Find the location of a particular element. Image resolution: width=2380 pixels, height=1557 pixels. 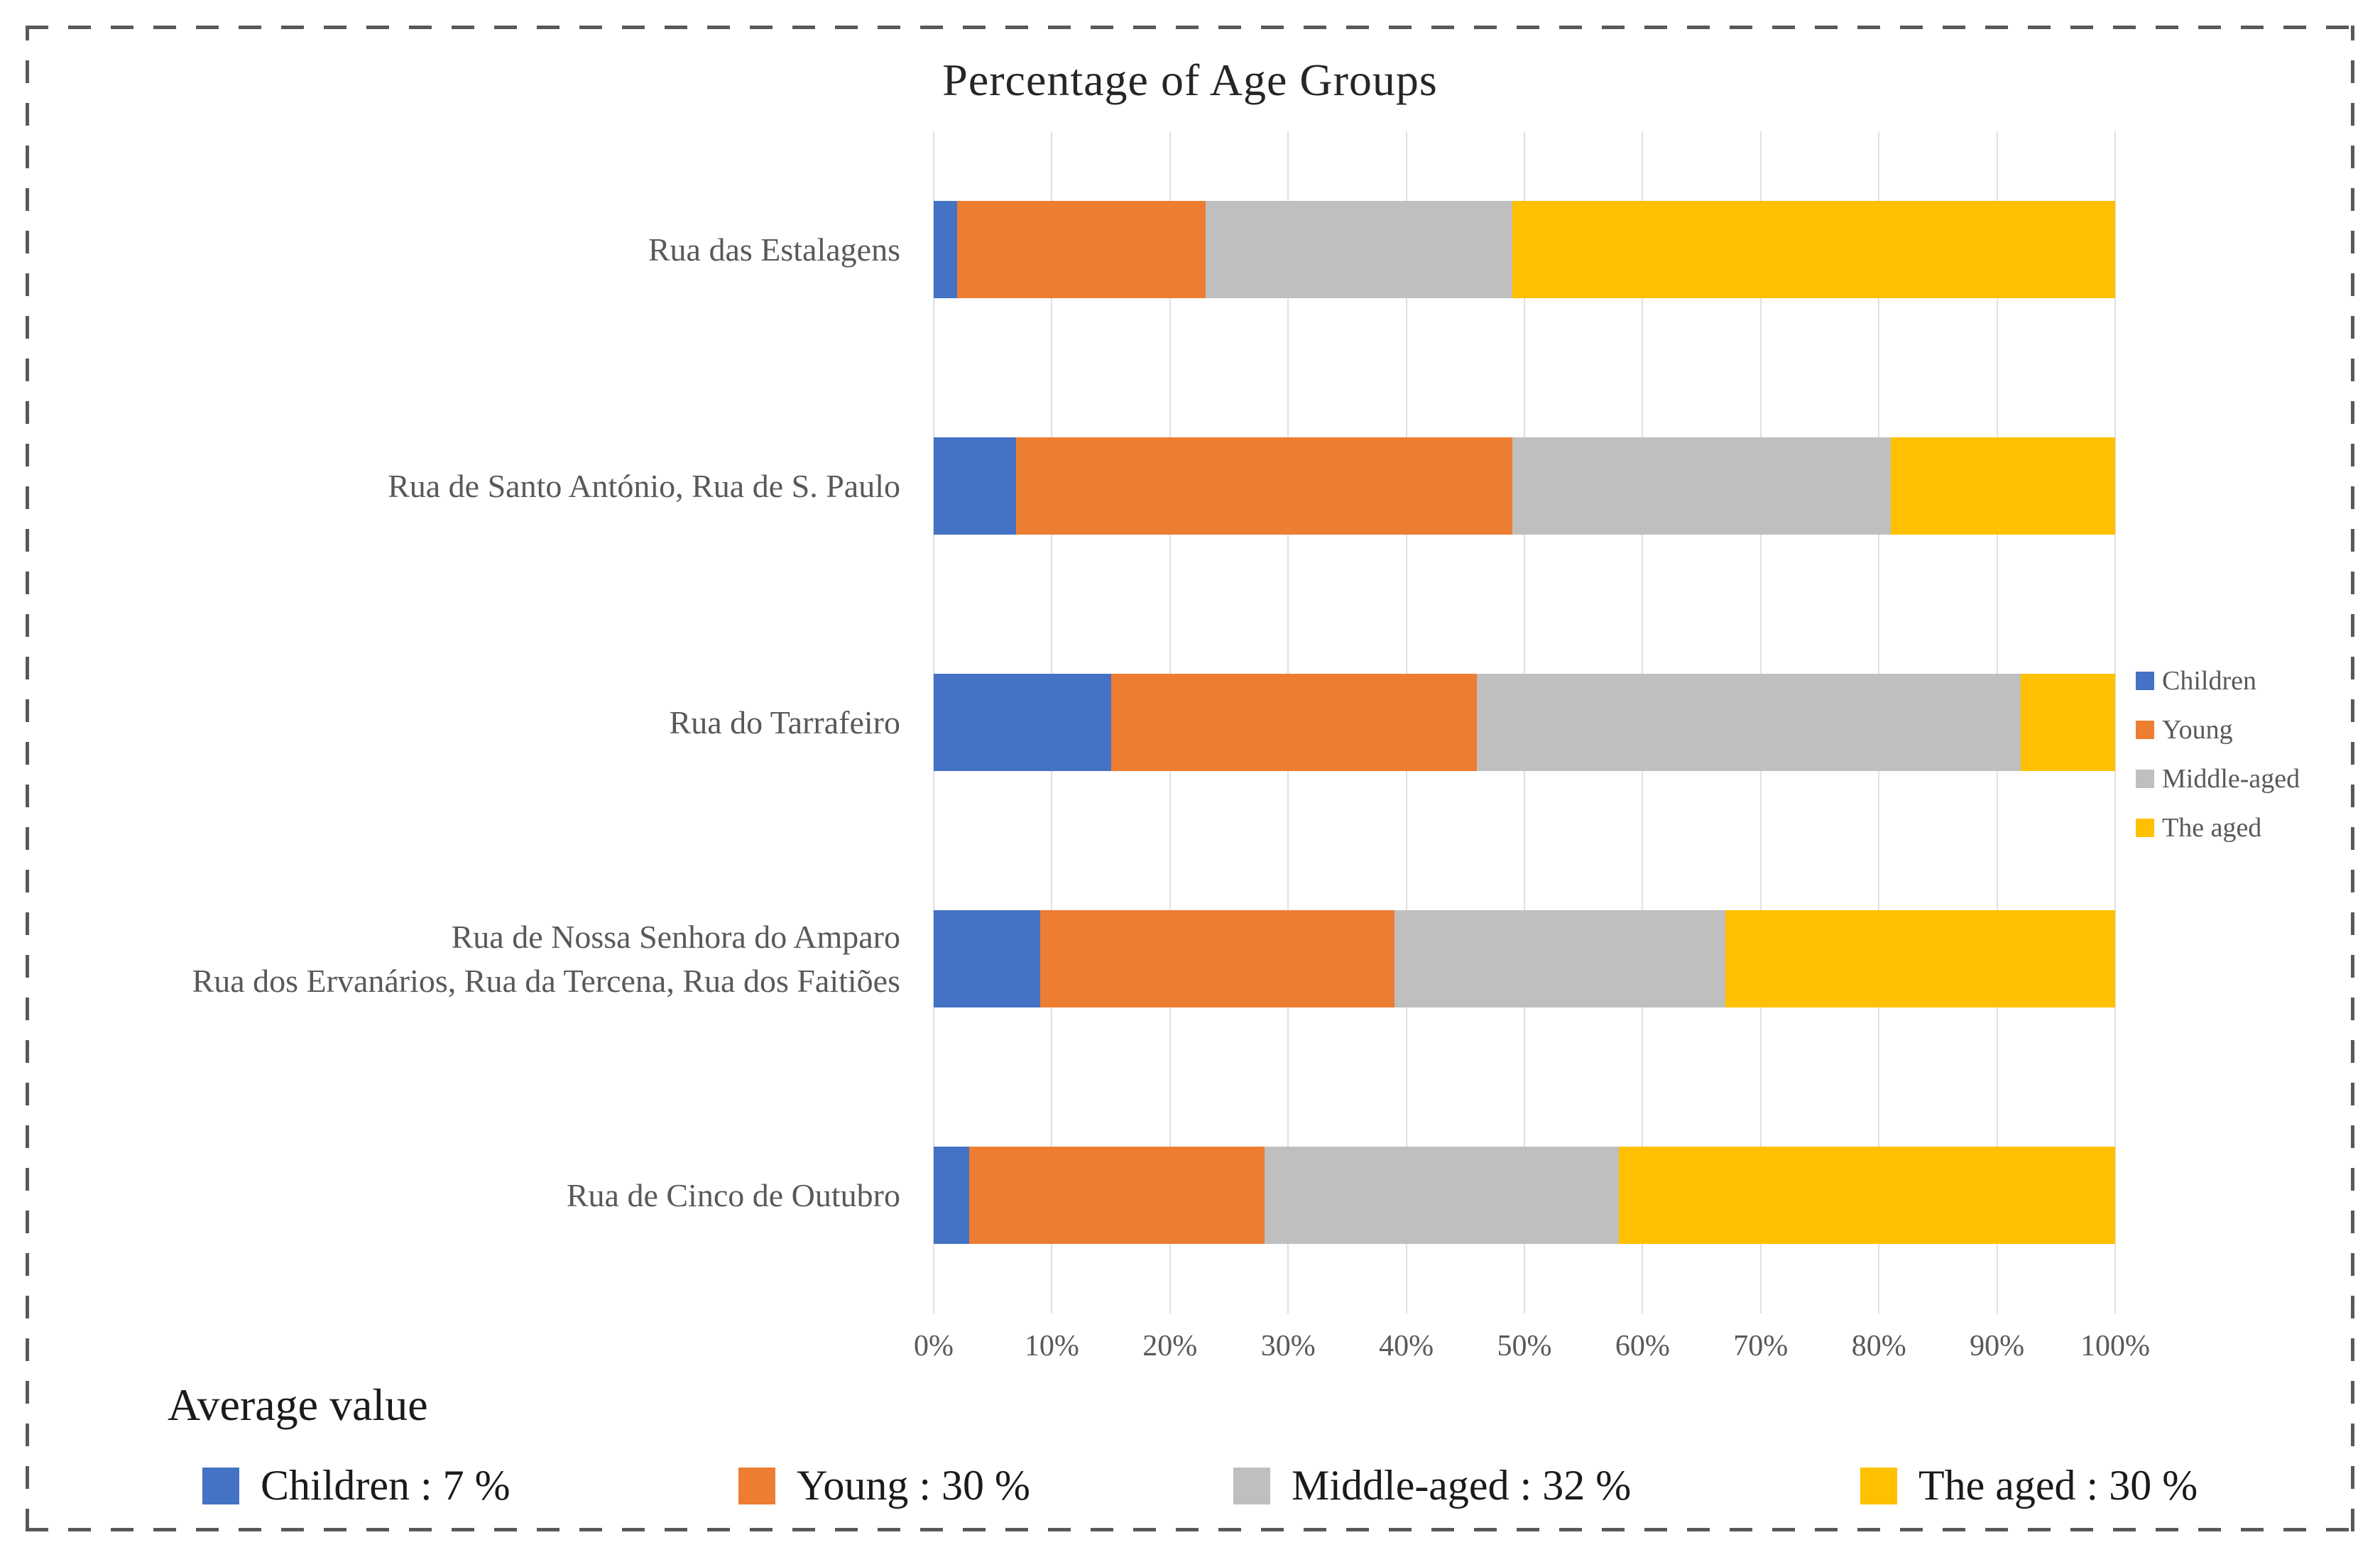

legend-label: Young is located at coordinates (2198, 729).